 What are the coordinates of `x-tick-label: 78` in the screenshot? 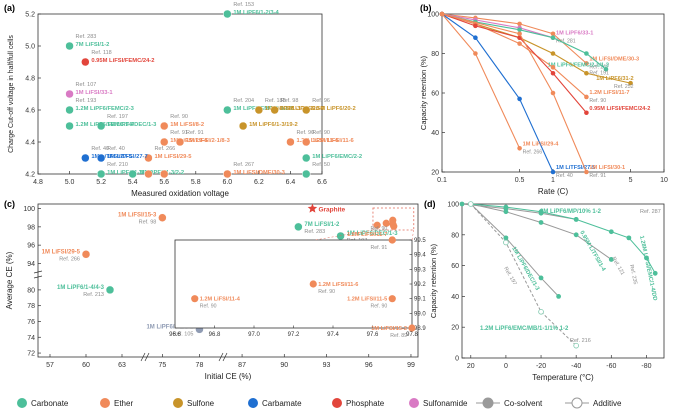 It's located at (200, 365).